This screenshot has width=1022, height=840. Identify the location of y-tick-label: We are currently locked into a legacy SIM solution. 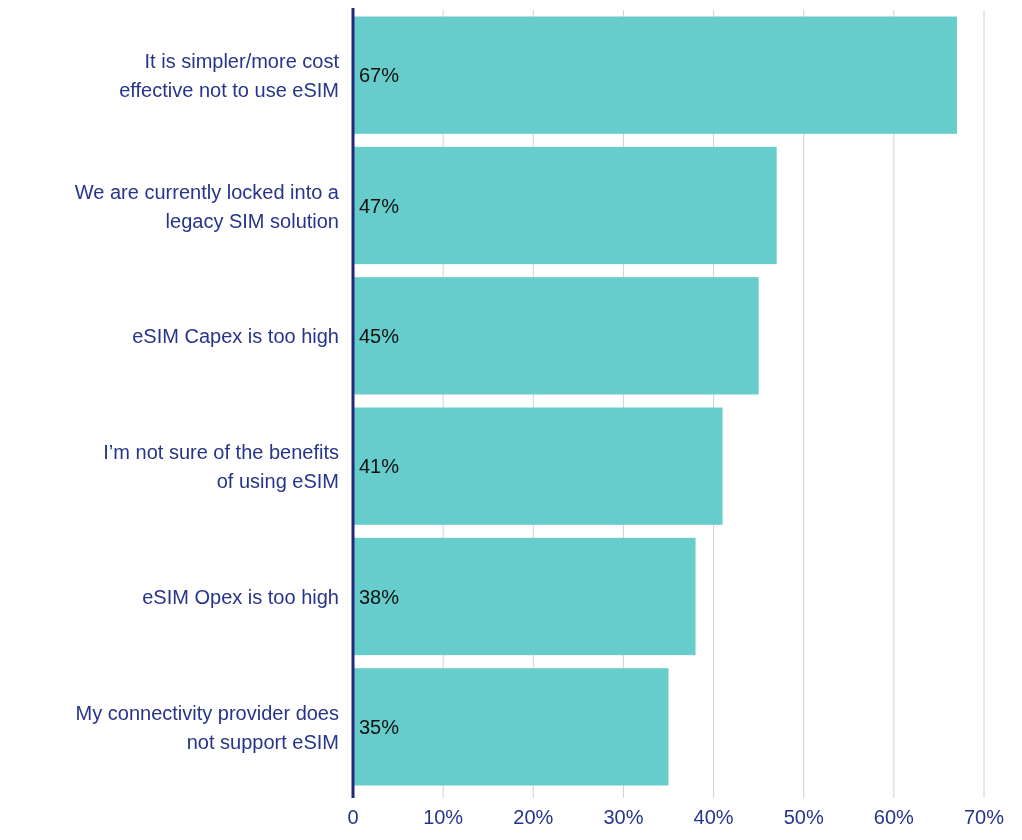
(207, 206).